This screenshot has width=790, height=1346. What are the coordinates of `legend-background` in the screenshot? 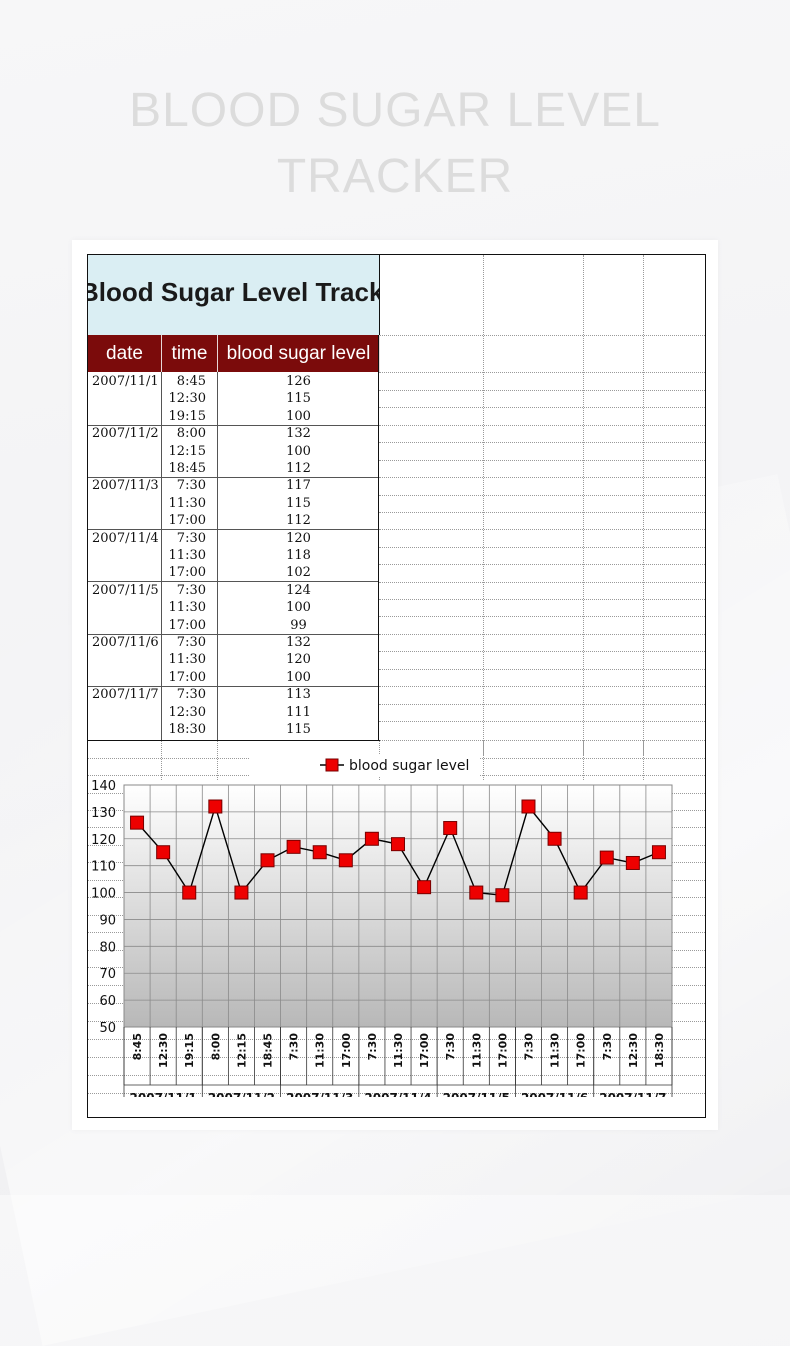 It's located at (365, 765).